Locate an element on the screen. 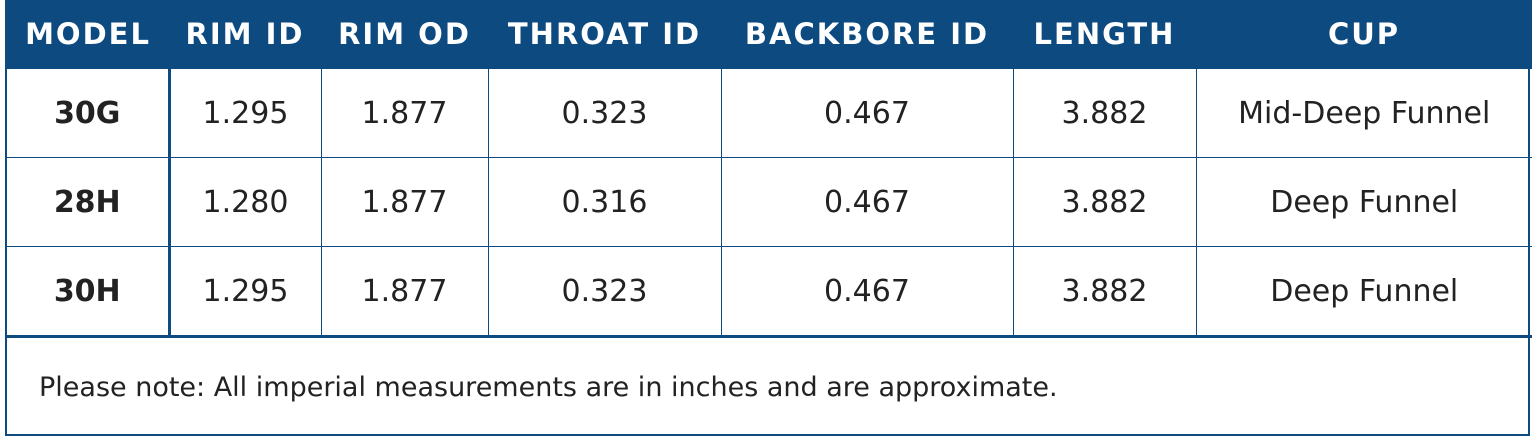  header-cell: THROAT ID is located at coordinates (604, 34).